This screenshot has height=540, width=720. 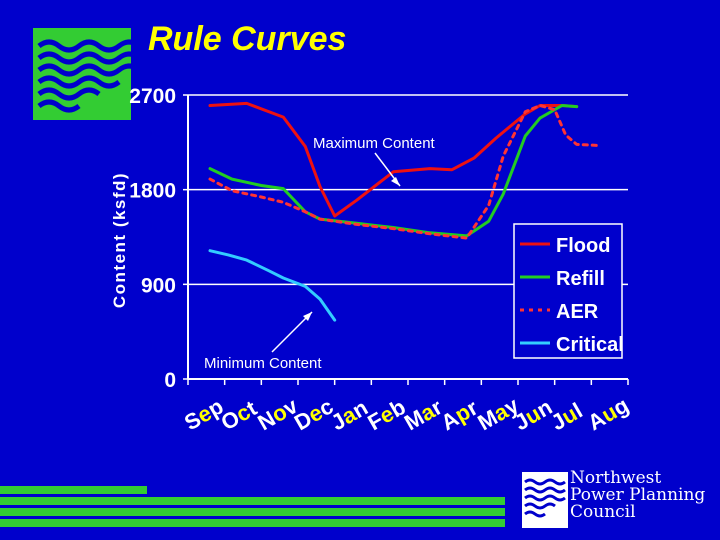 I want to click on wave-logo-icon, so click(x=87, y=74).